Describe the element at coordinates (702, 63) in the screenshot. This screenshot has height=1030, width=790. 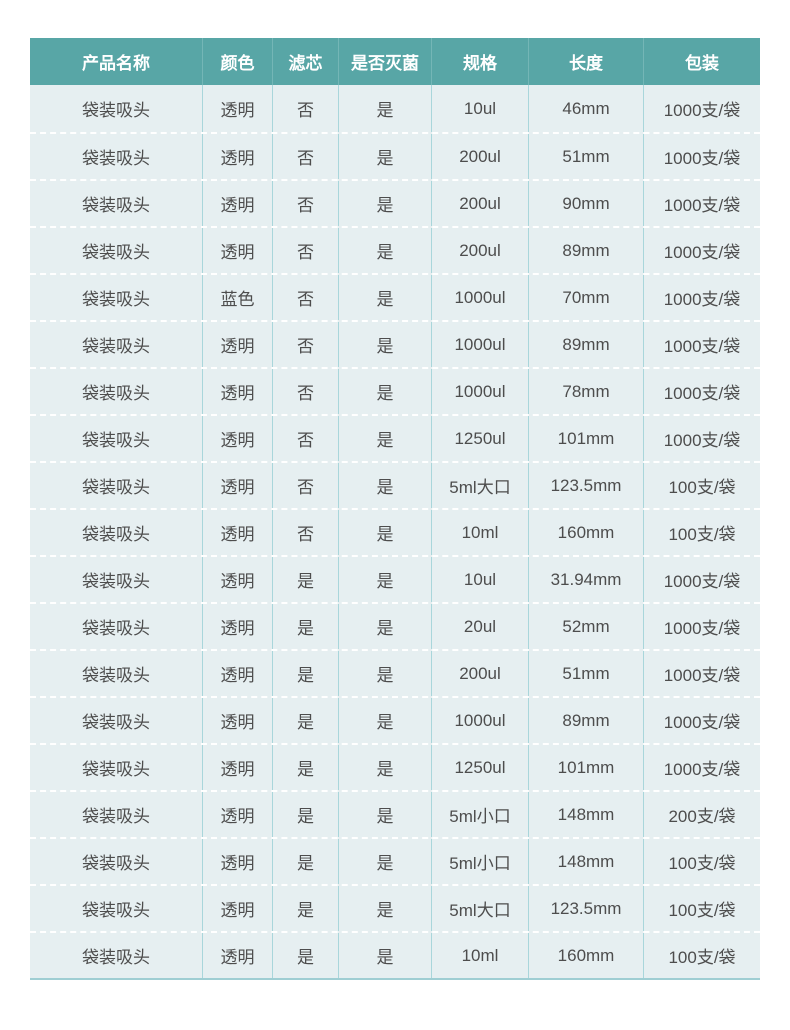
I see `column-header-packaging: 包装` at that location.